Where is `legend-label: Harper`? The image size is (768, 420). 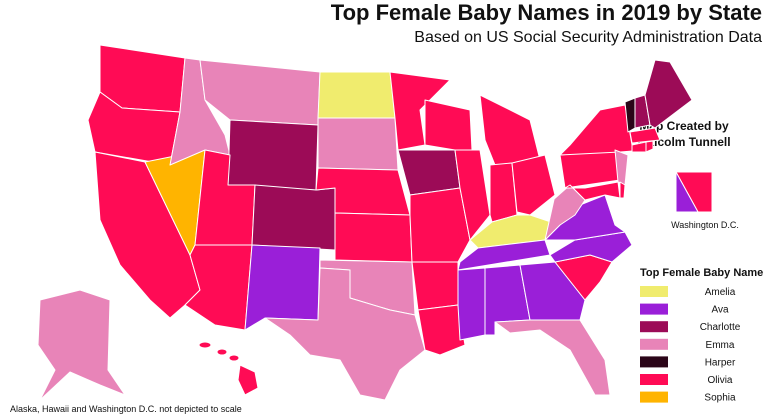 legend-label: Harper is located at coordinates (720, 362).